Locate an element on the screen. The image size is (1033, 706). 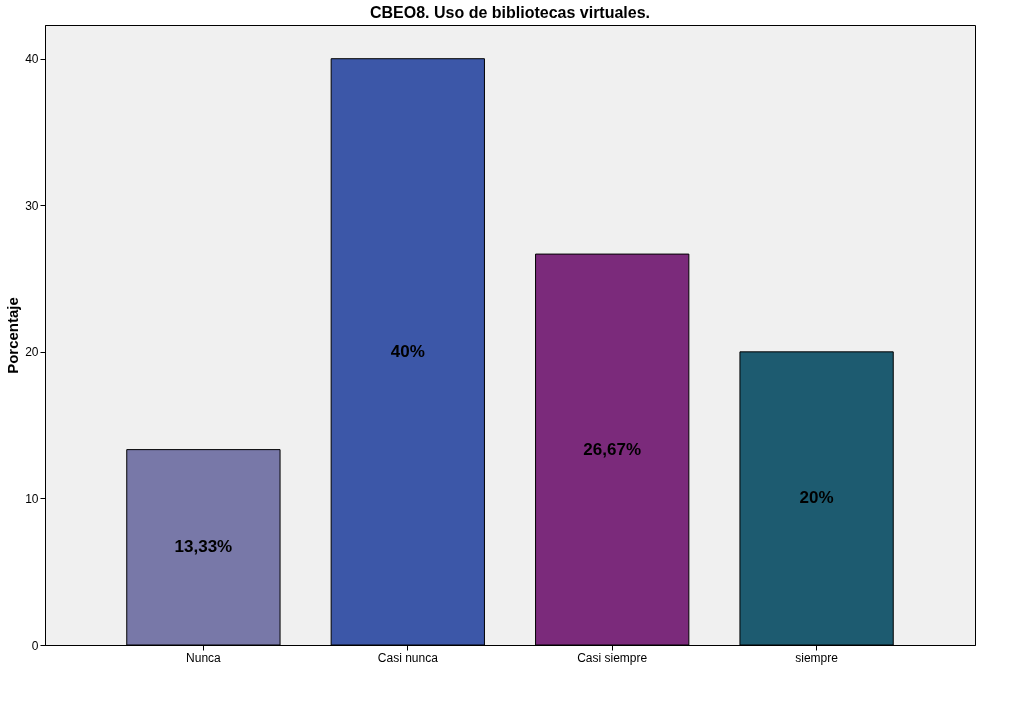
data-label: 40% is located at coordinates (407, 351).